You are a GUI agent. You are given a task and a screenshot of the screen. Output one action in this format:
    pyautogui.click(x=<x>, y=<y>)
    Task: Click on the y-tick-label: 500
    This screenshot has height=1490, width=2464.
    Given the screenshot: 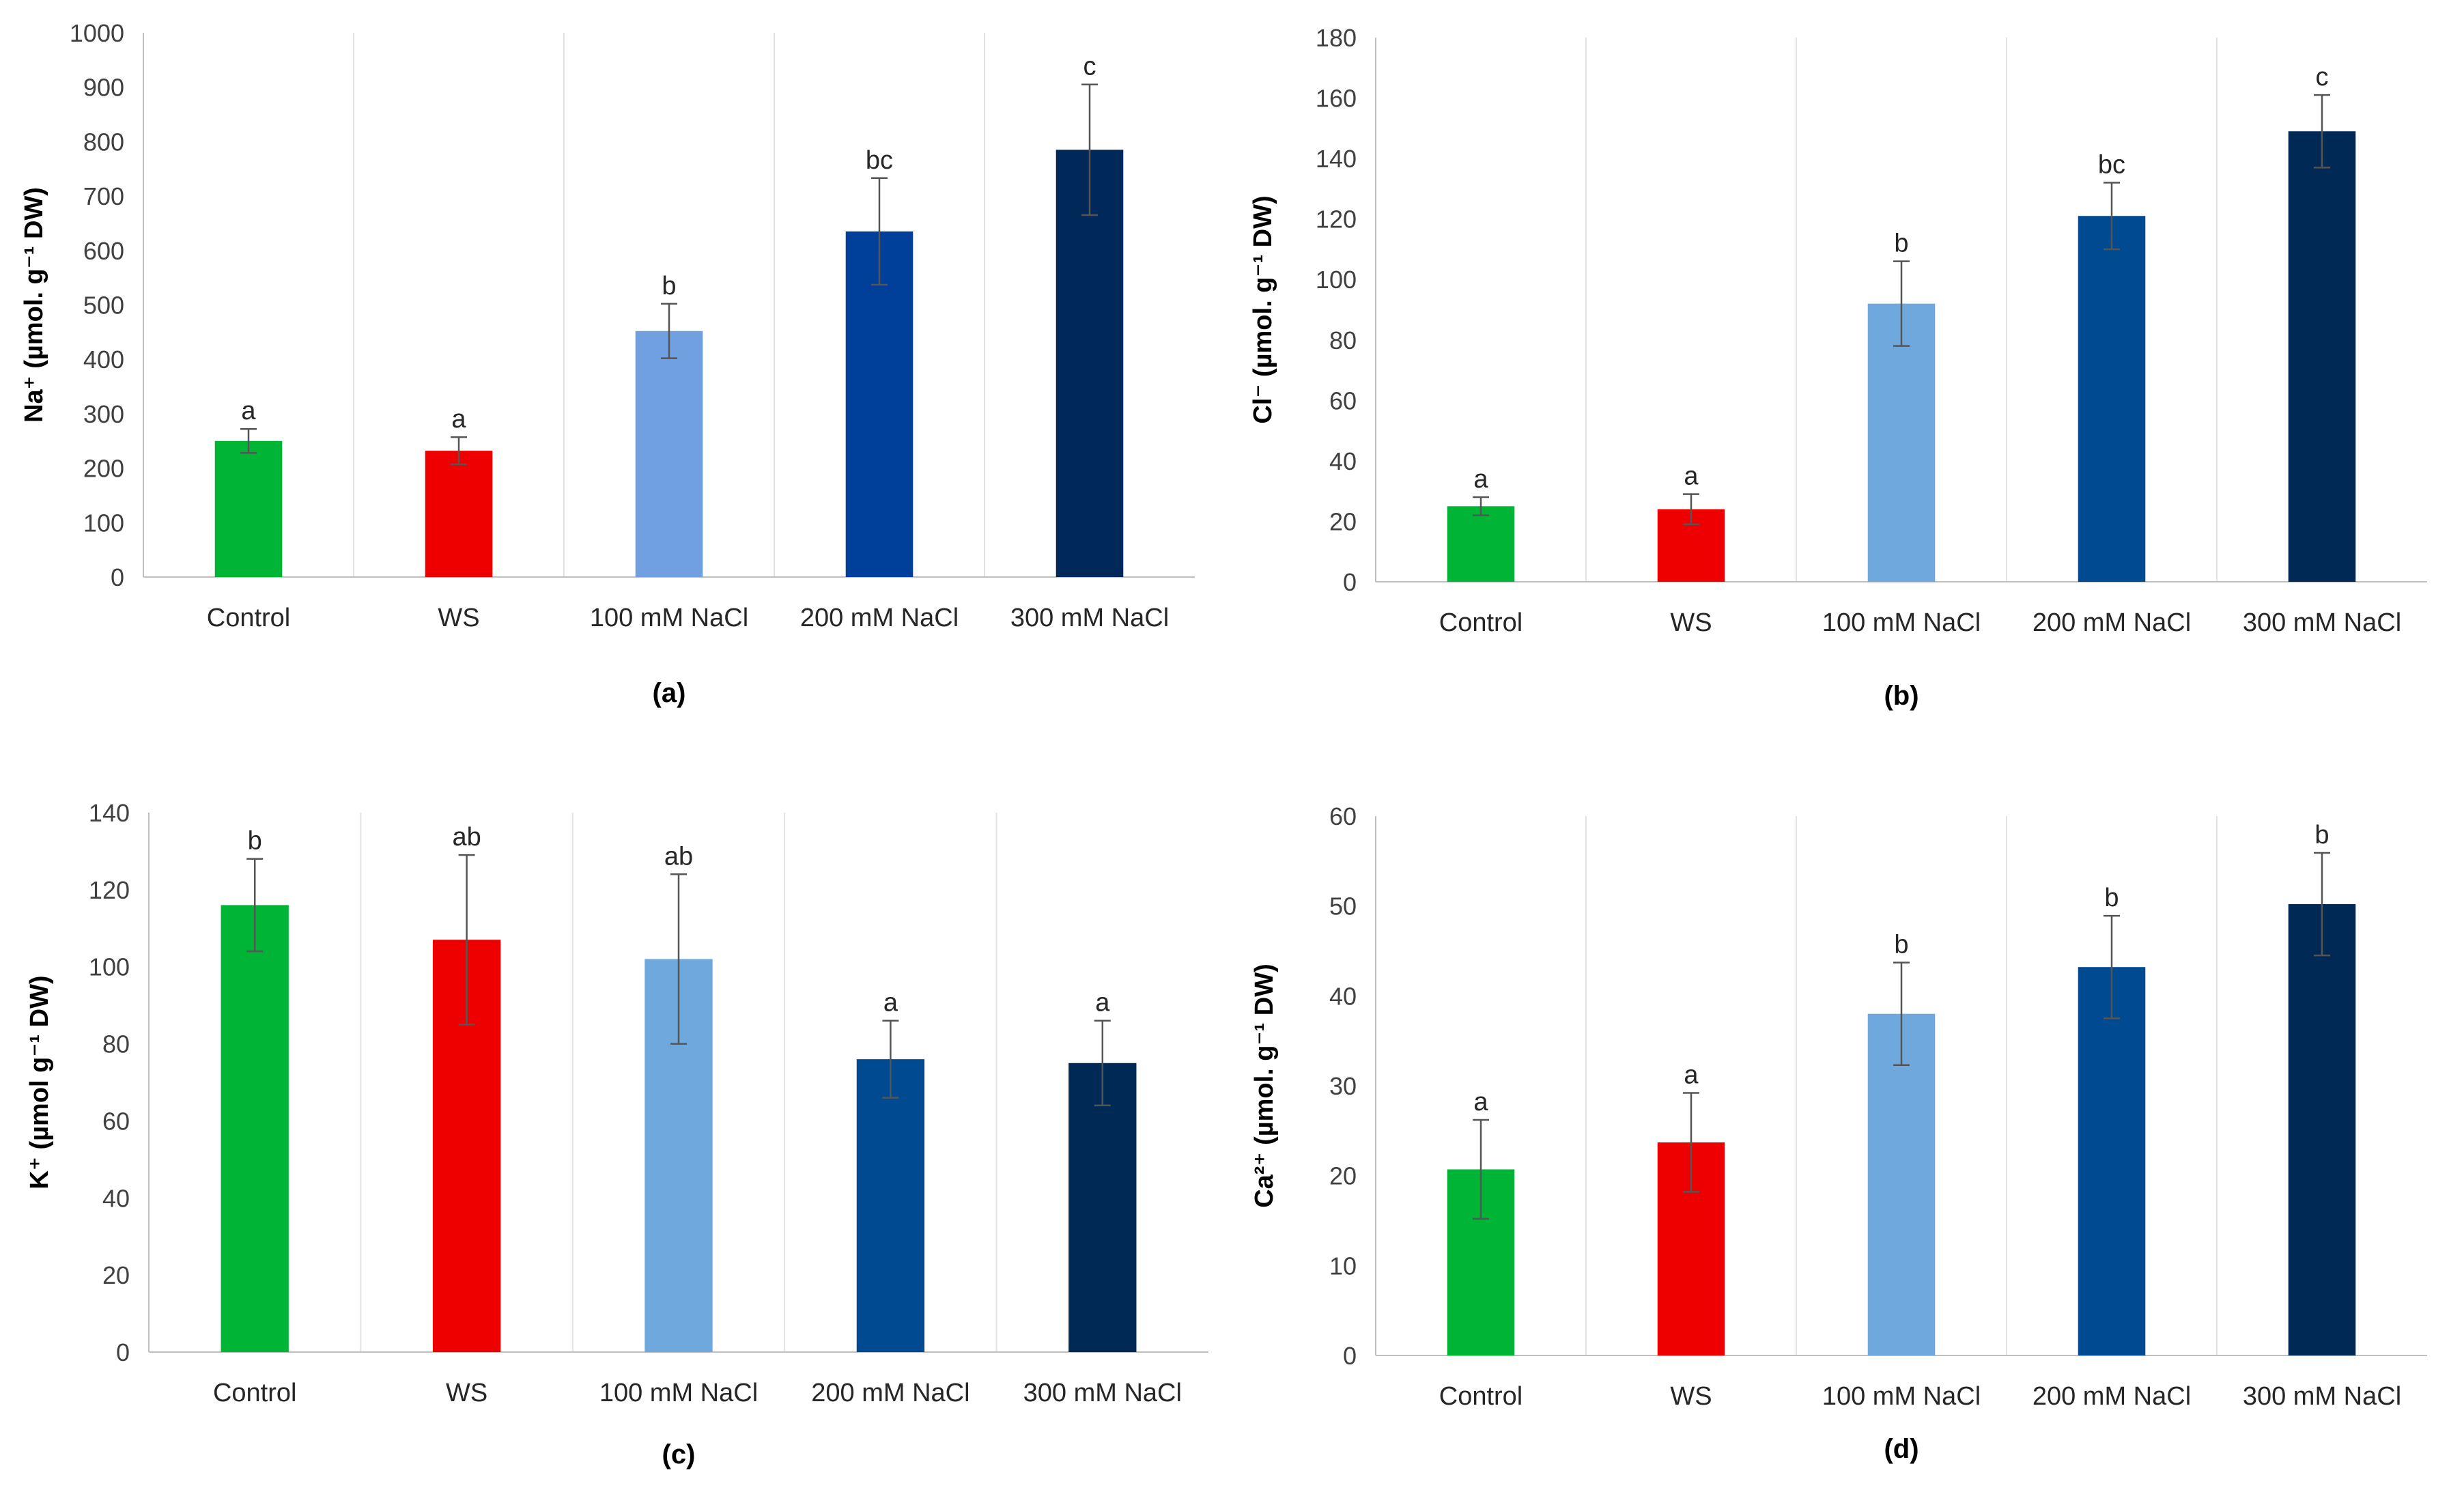 What is the action you would take?
    pyautogui.click(x=103, y=306)
    